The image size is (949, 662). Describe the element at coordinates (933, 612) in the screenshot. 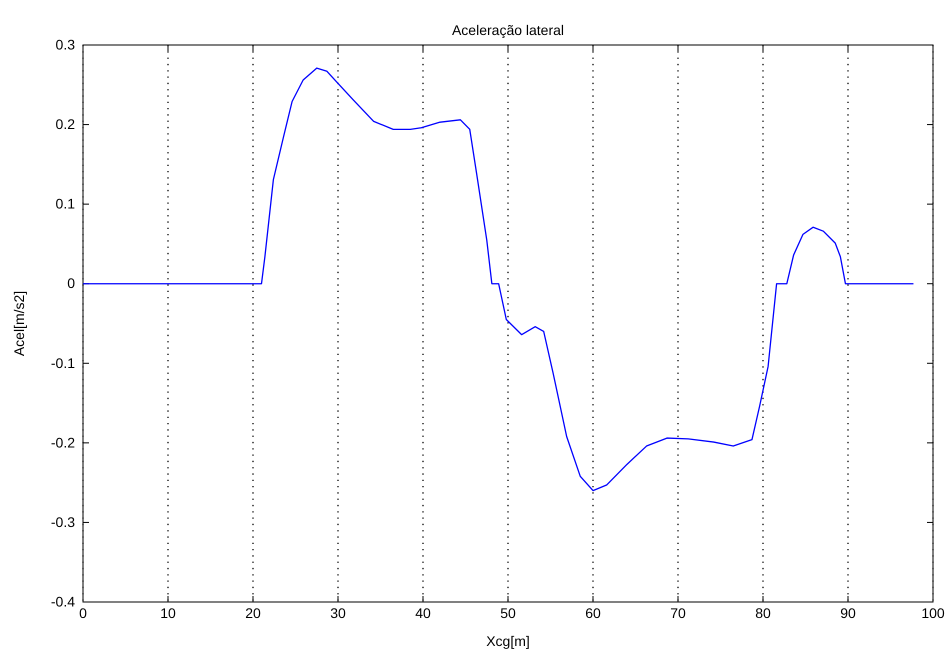

I see `x-tick-label: 100` at that location.